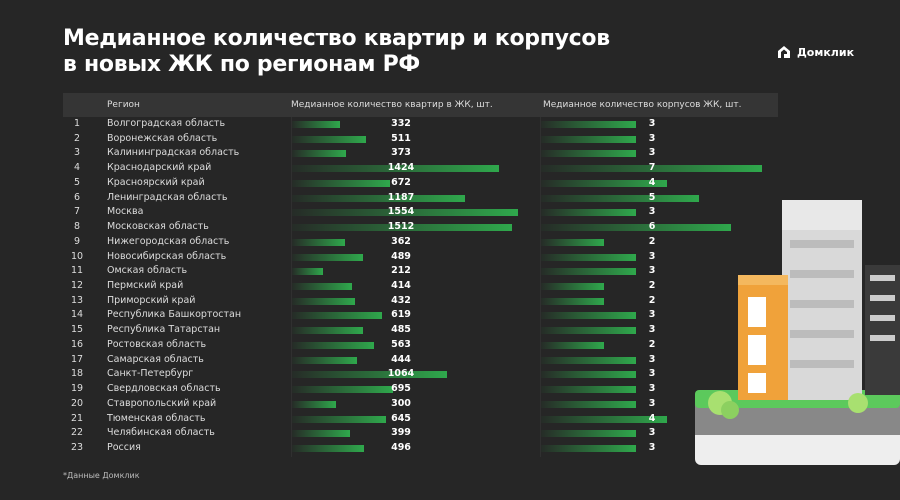 Image resolution: width=900 pixels, height=500 pixels. What do you see at coordinates (784, 52) in the screenshot?
I see `house-icon` at bounding box center [784, 52].